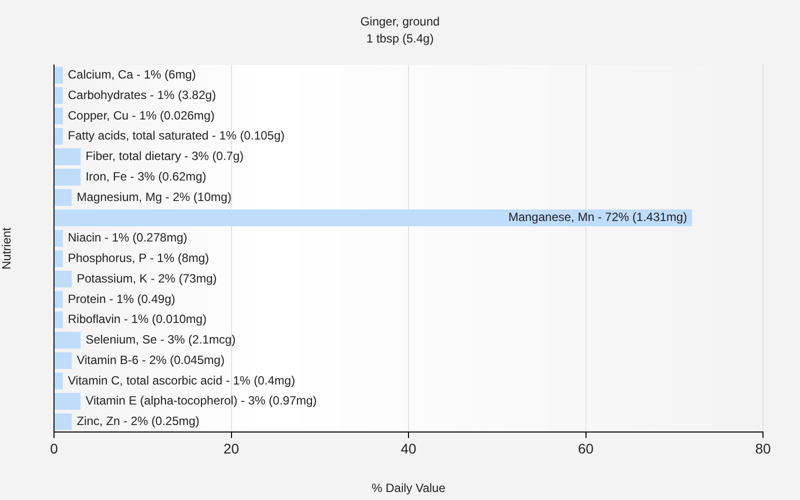  I want to click on annotation: Protein - 1% (0.49g), so click(122, 299).